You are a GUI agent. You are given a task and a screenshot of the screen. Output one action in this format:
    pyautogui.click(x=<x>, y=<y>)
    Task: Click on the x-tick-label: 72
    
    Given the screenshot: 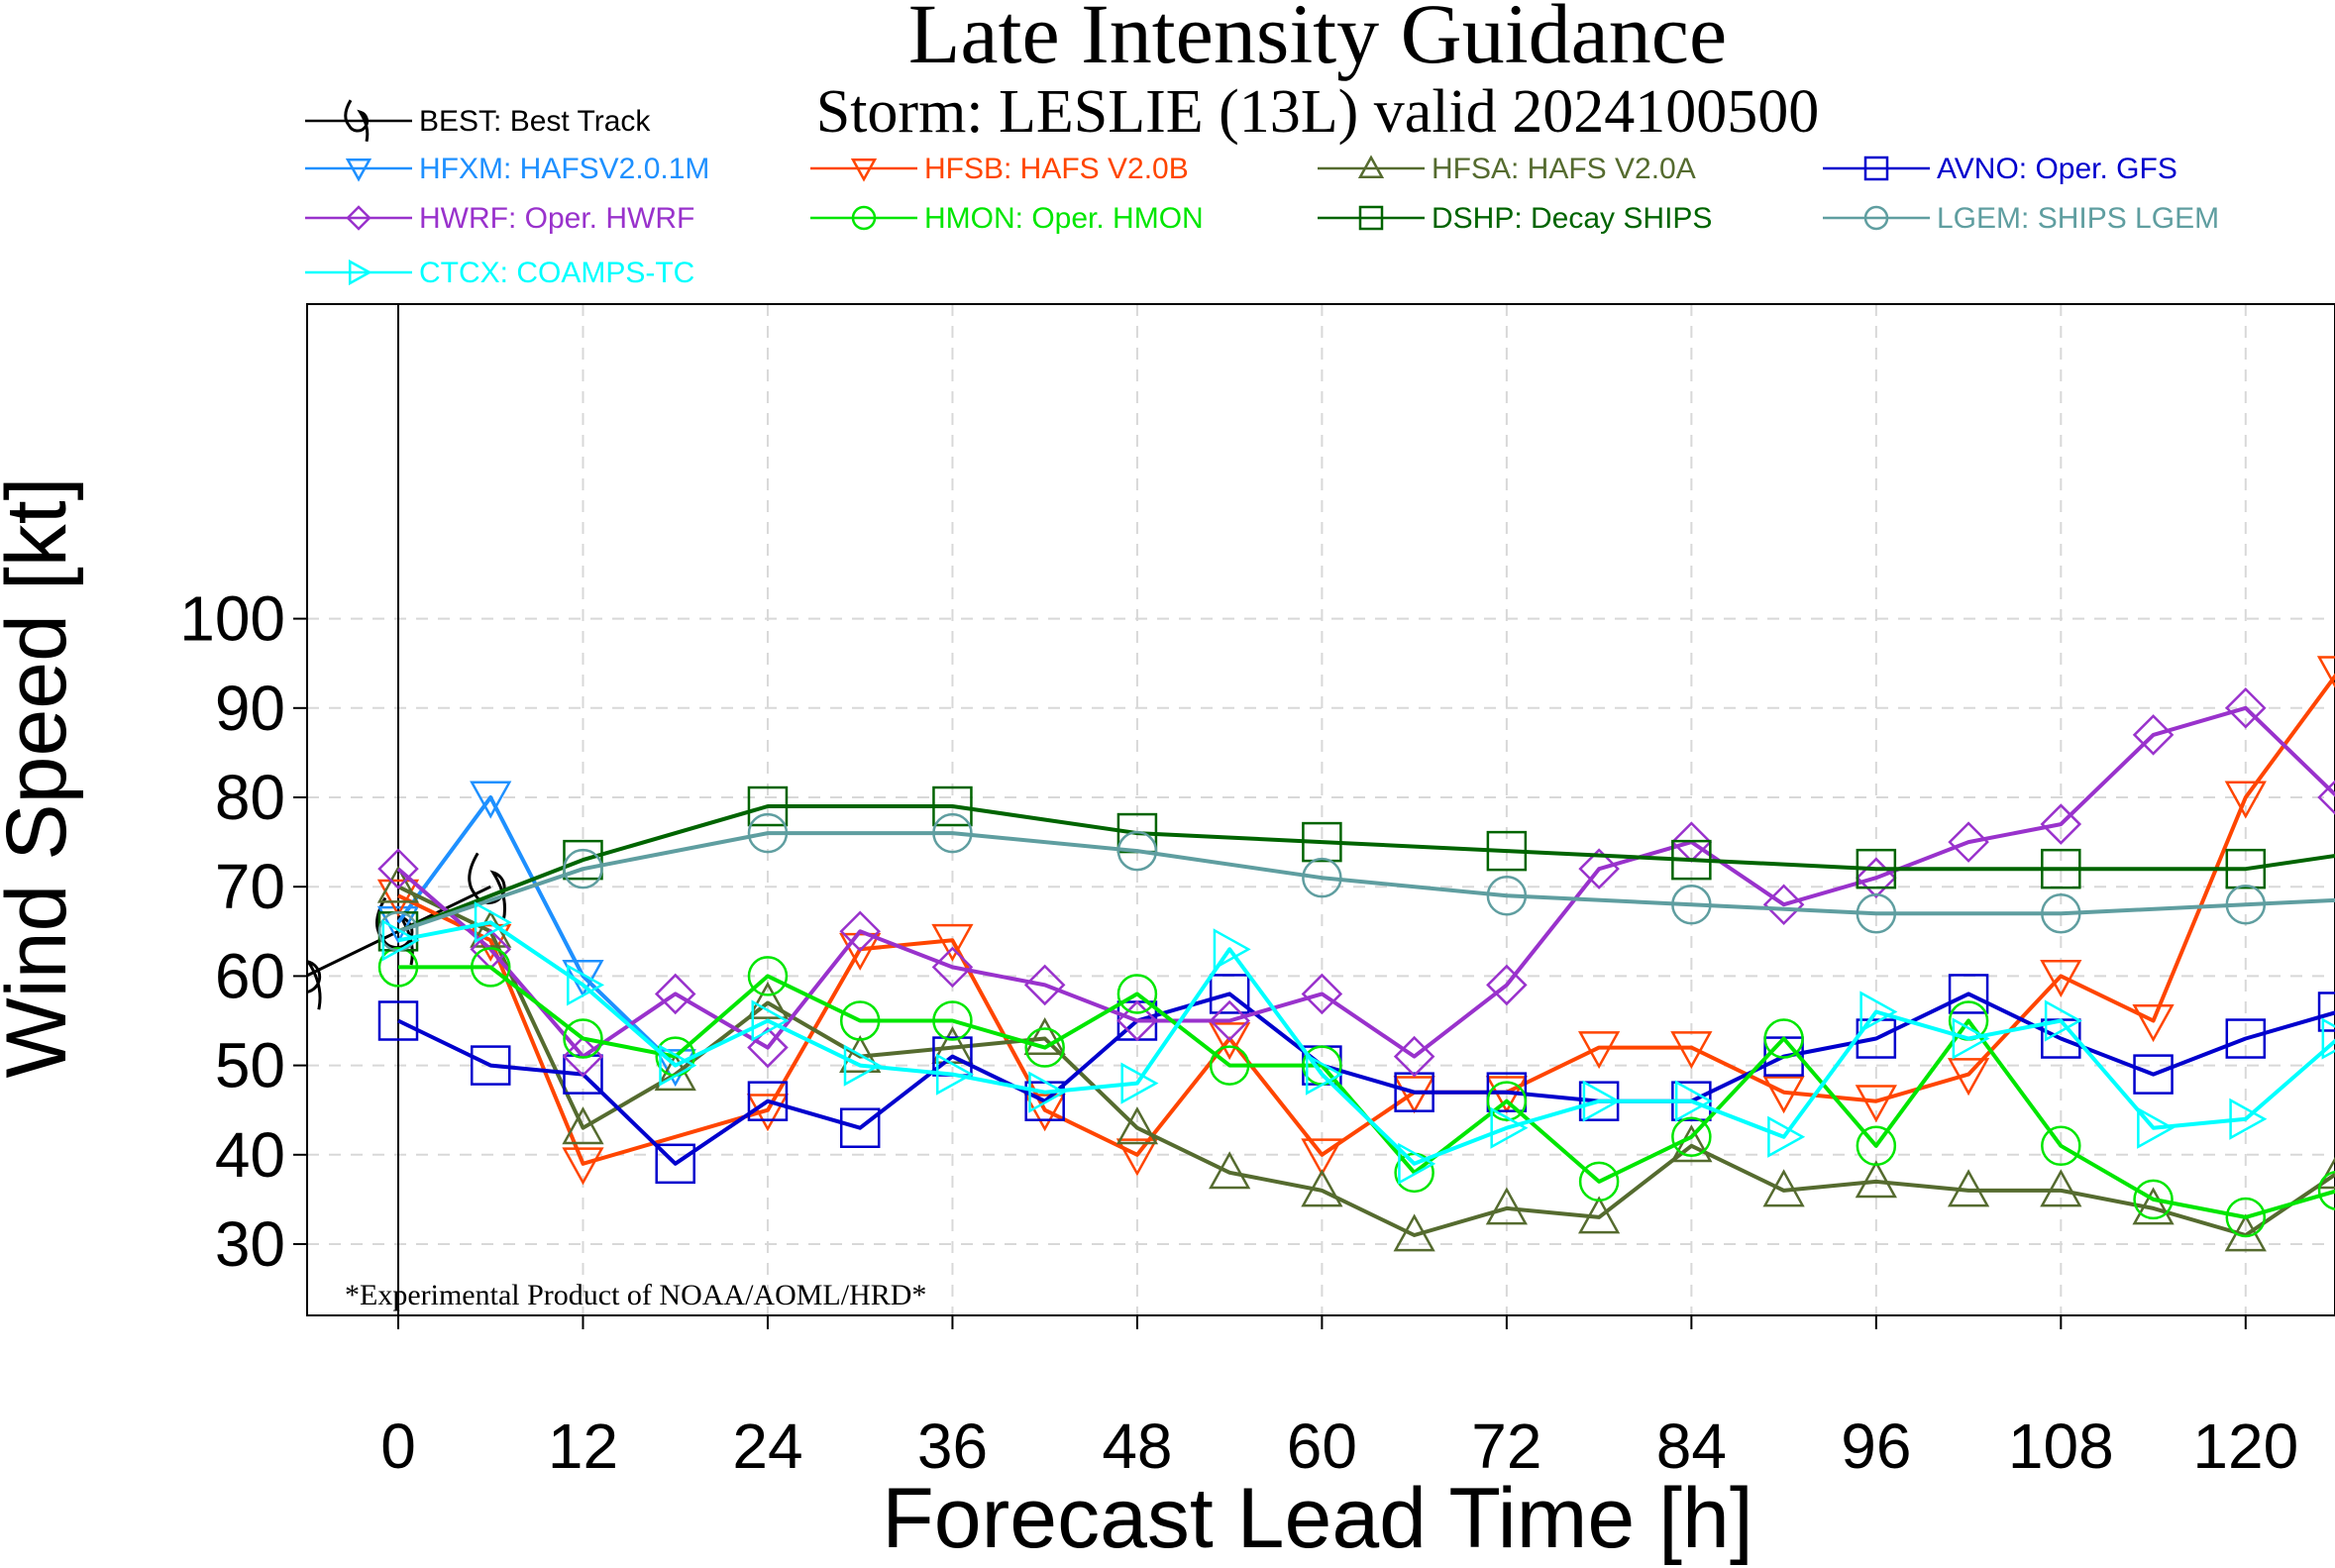 What is the action you would take?
    pyautogui.click(x=1506, y=1446)
    